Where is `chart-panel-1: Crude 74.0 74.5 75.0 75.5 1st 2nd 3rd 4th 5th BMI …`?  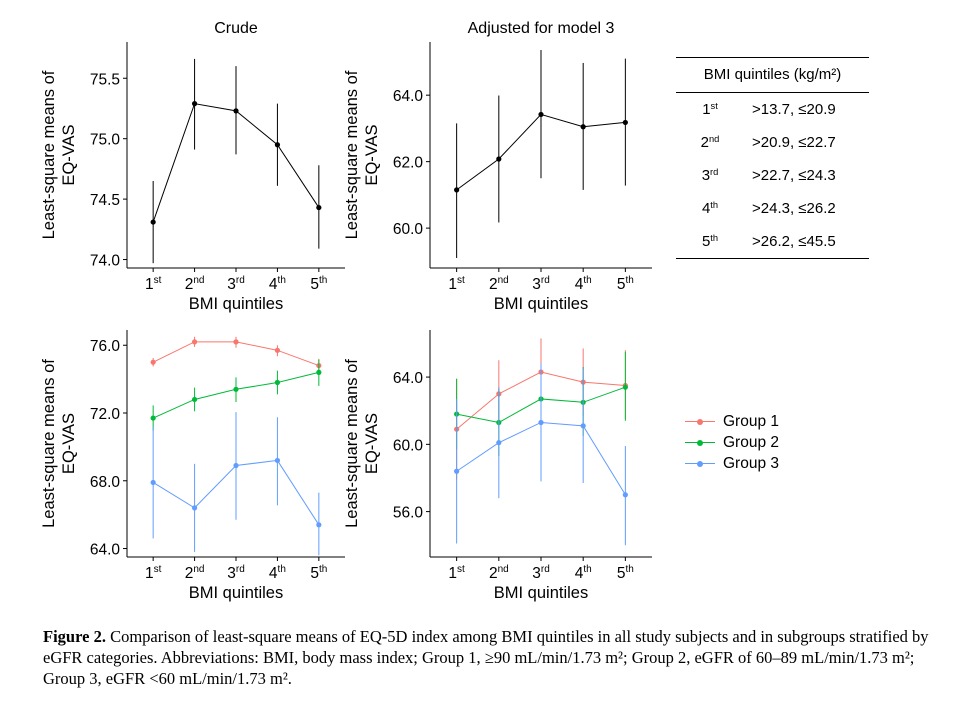 chart-panel-1: Crude 74.0 74.5 75.0 75.5 1st 2nd 3rd 4th 5th BMI … is located at coordinates (192, 166).